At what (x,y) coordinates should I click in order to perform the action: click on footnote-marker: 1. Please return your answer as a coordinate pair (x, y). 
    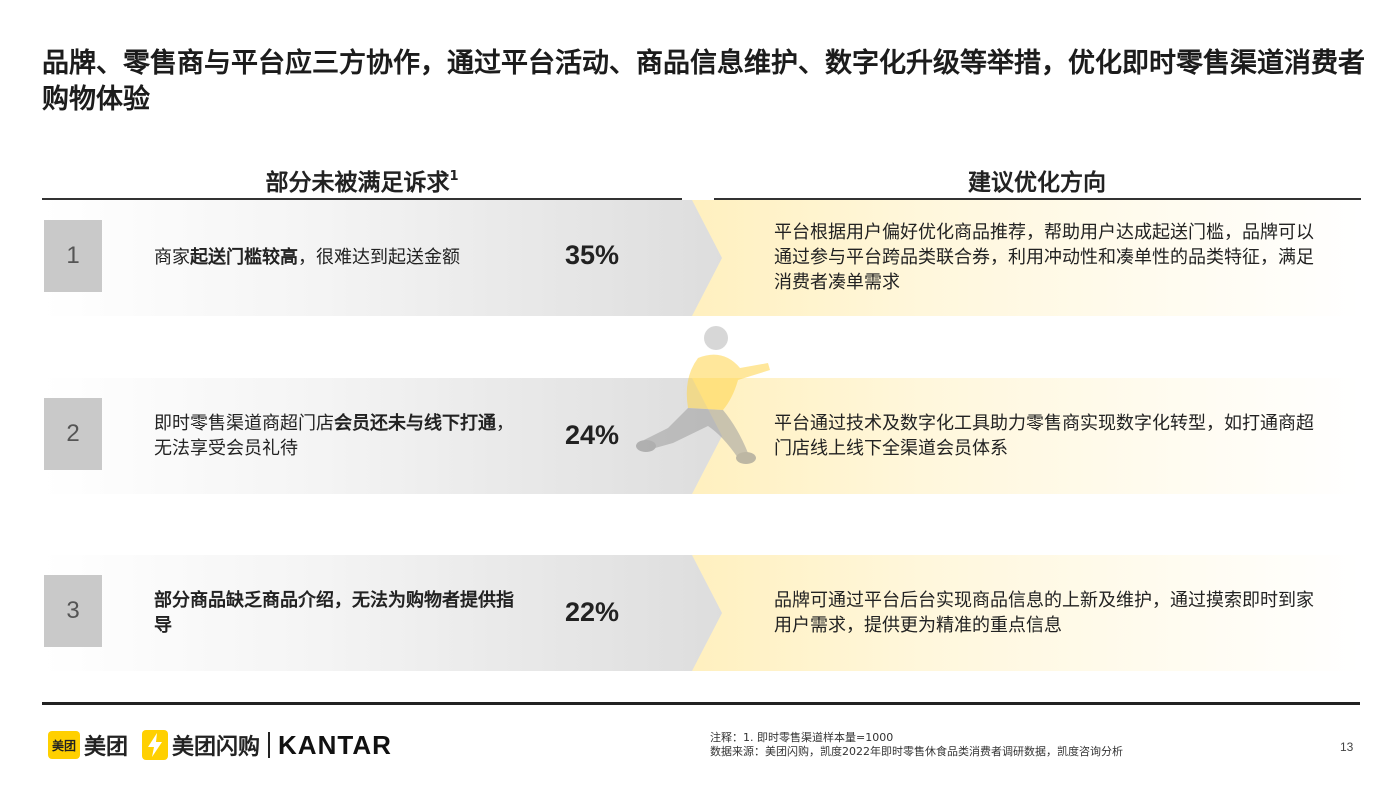
    Looking at the image, I should click on (454, 176).